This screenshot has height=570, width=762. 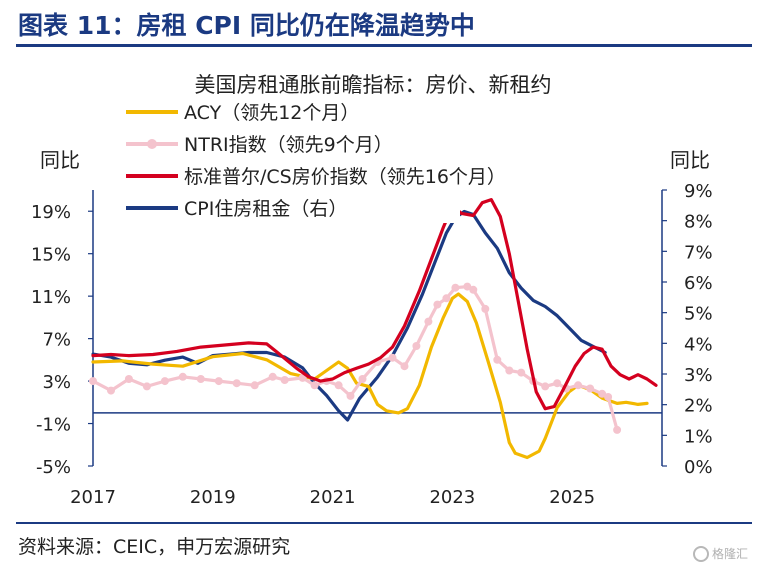 I want to click on left-axis-tick-label: -5%, so click(x=53, y=467).